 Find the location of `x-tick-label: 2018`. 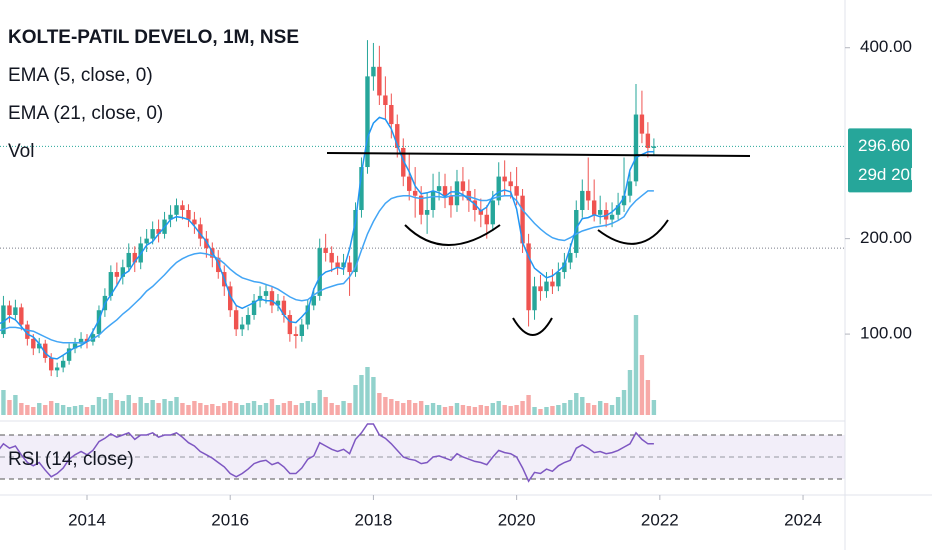

x-tick-label: 2018 is located at coordinates (374, 519).